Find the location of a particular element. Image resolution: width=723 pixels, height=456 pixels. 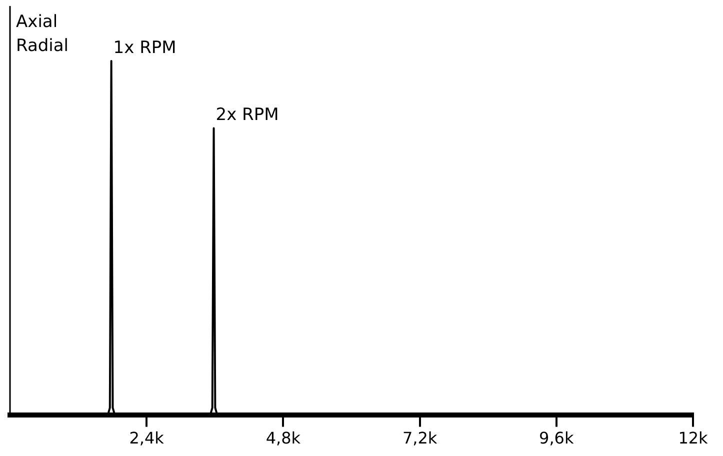

annotation: 2x RPM is located at coordinates (247, 115).